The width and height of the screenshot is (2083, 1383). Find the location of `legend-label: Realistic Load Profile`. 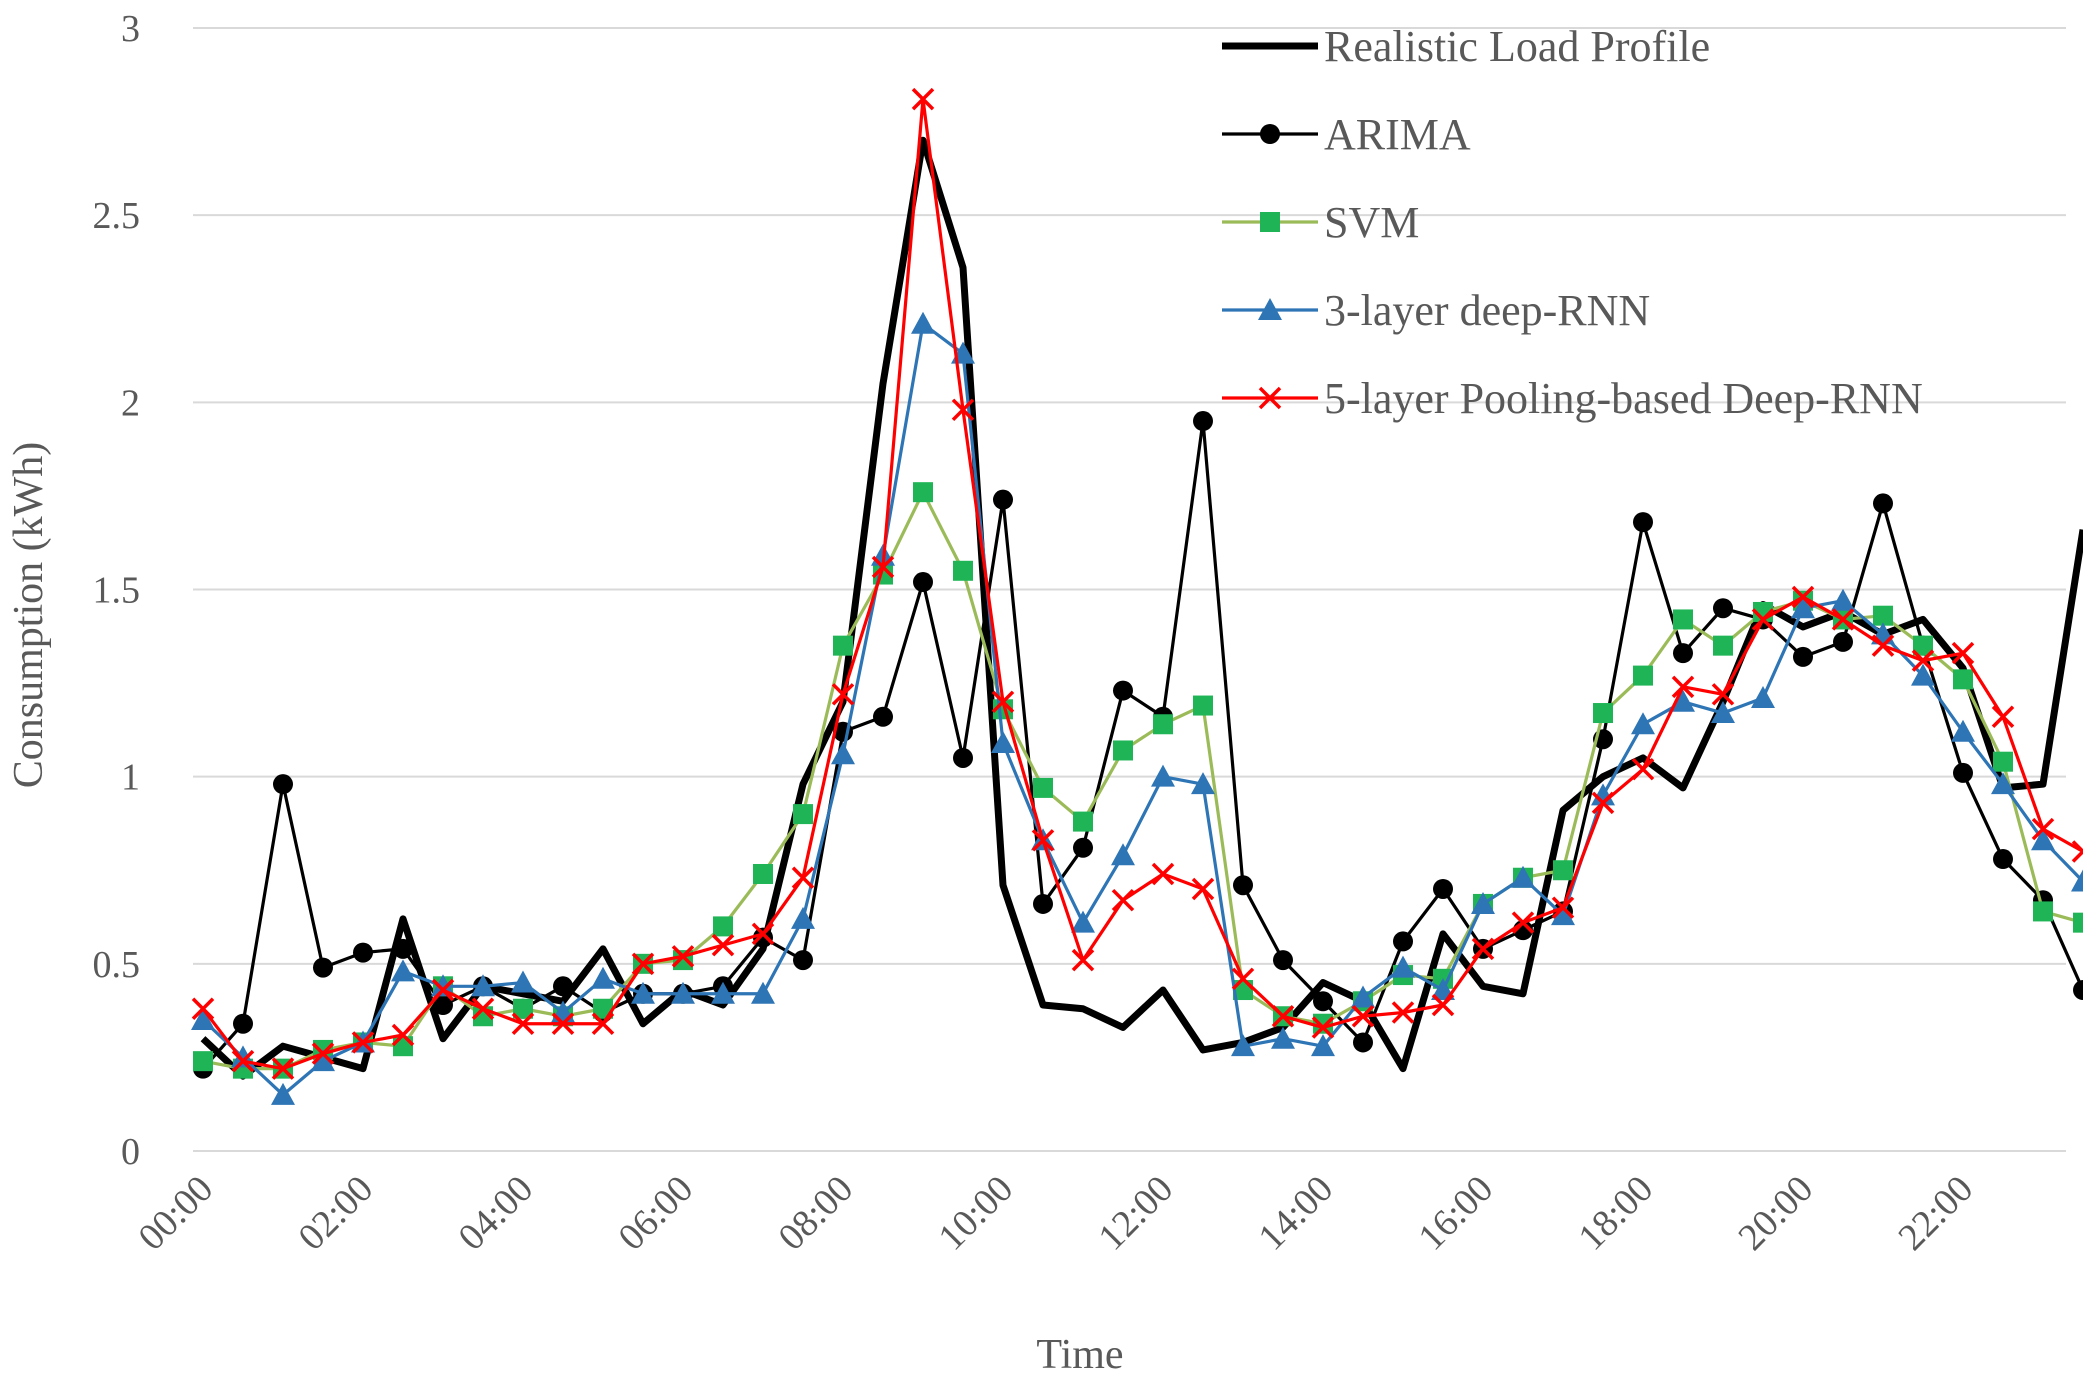

legend-label: Realistic Load Profile is located at coordinates (1517, 46).